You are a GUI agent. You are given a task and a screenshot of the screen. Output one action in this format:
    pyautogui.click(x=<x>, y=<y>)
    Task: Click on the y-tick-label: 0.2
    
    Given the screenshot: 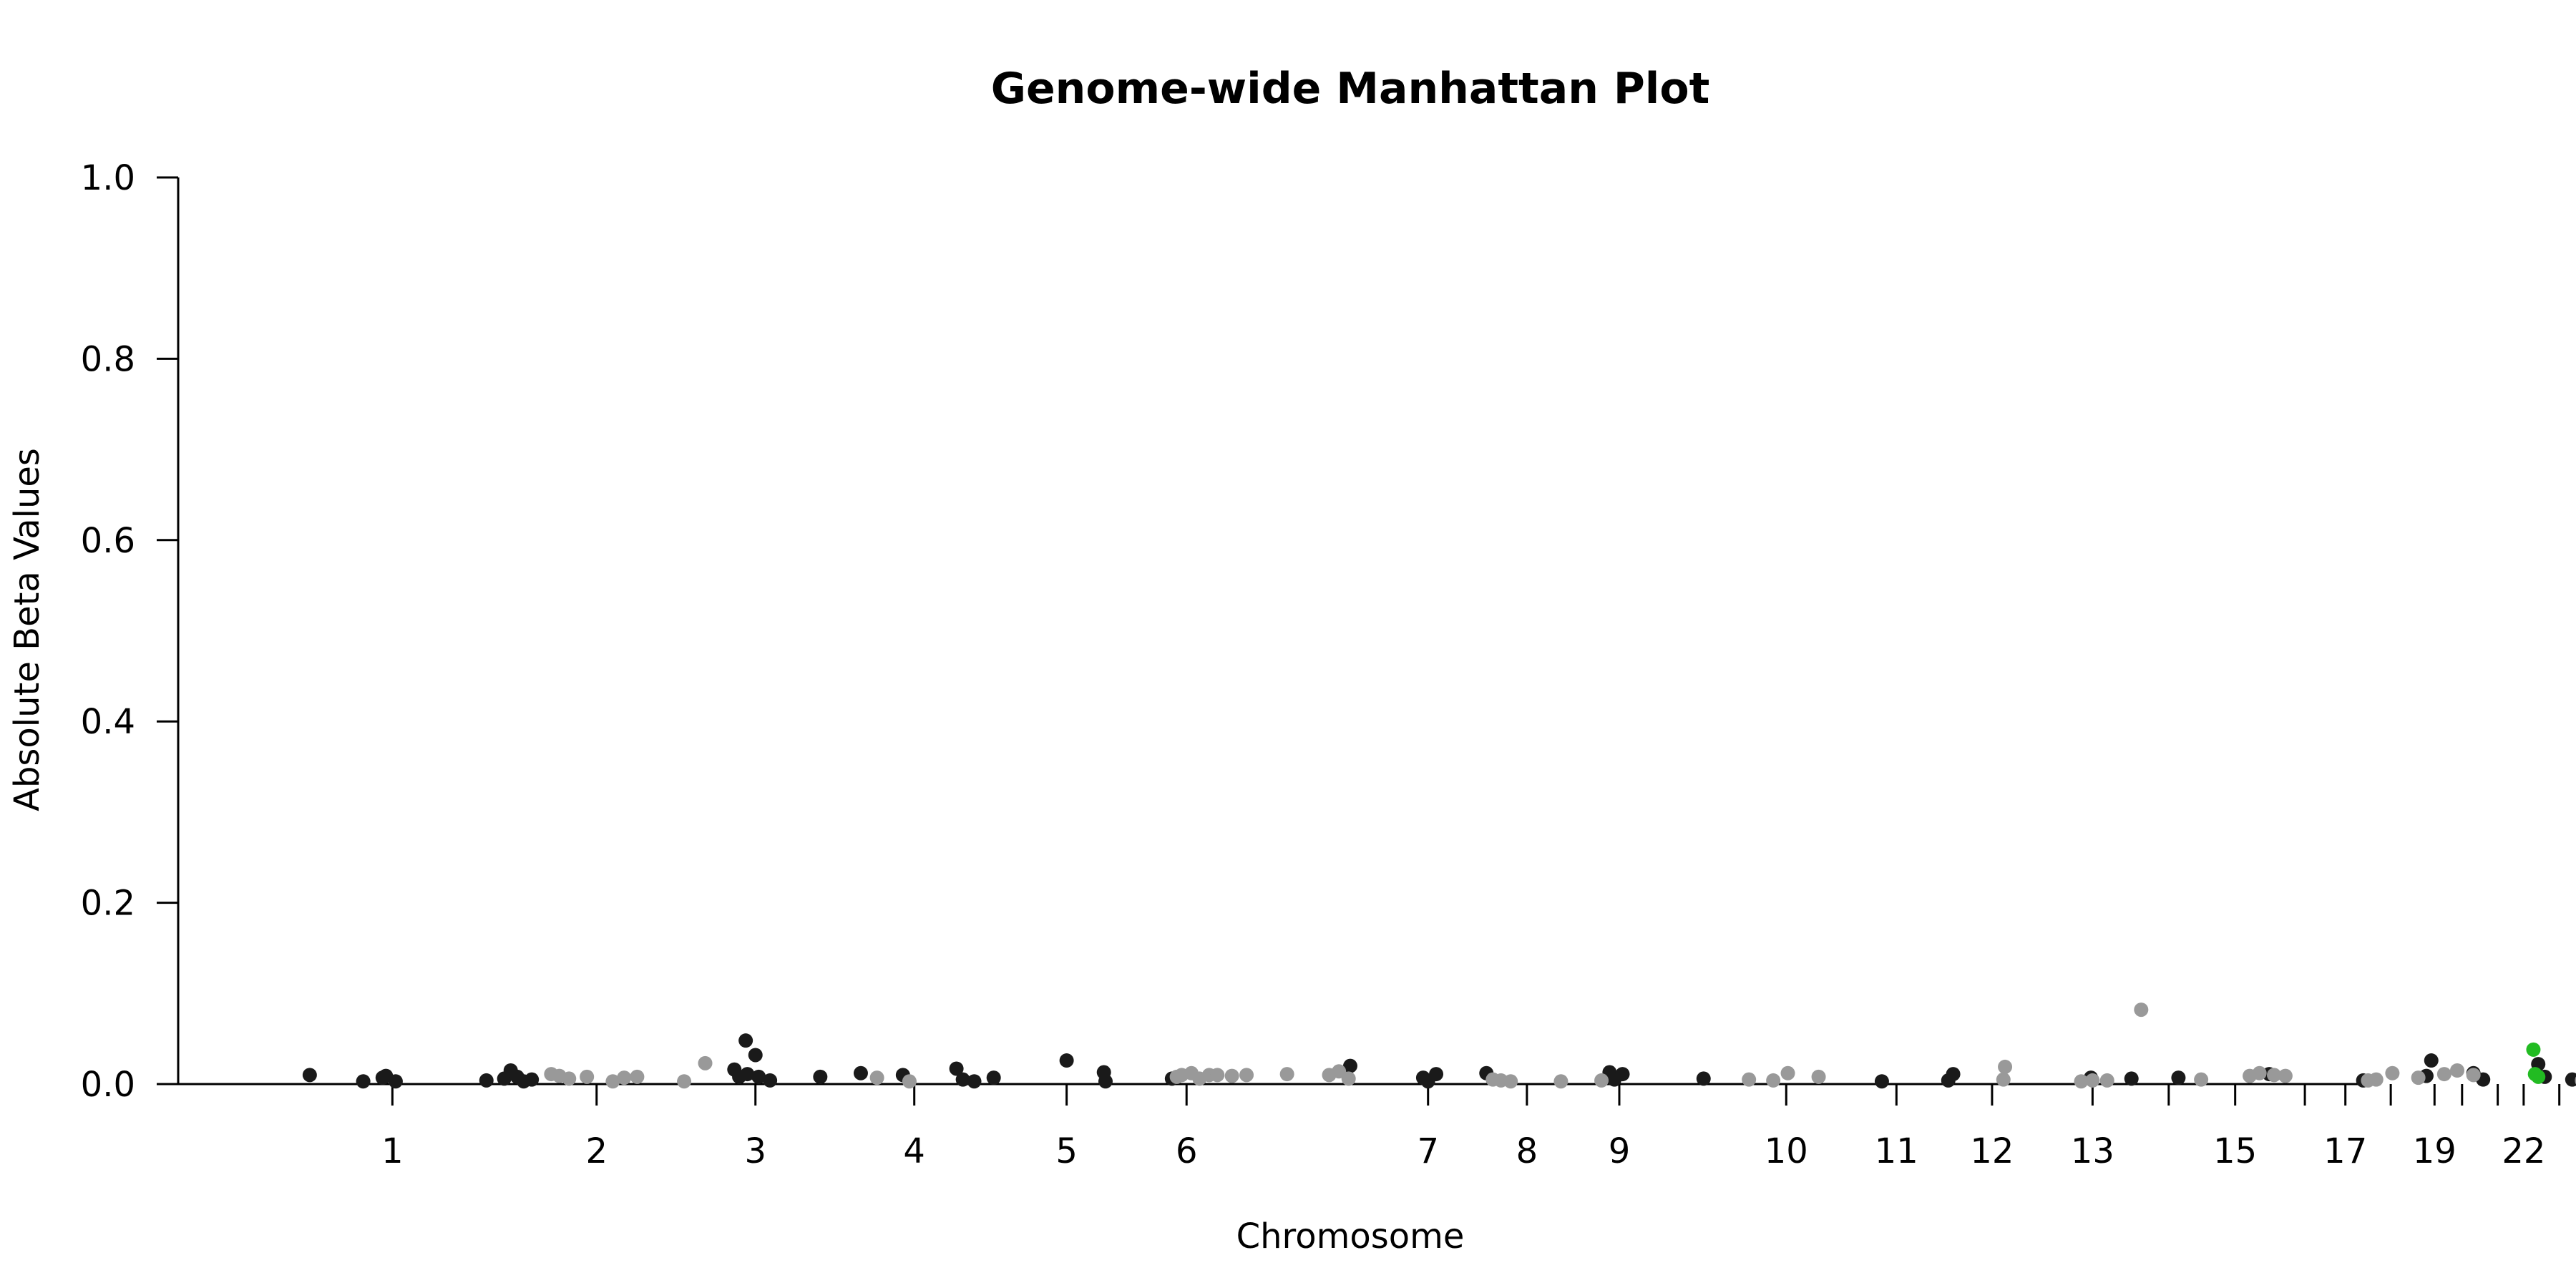 What is the action you would take?
    pyautogui.click(x=108, y=904)
    